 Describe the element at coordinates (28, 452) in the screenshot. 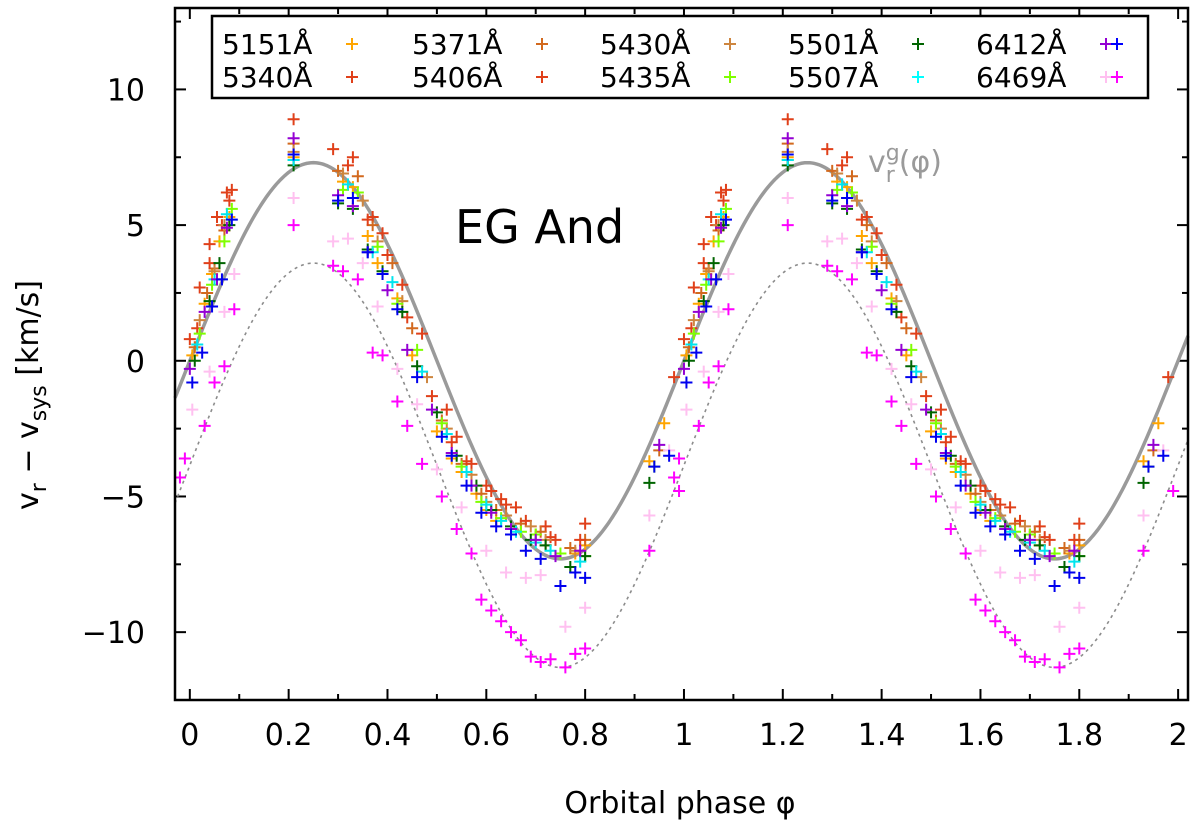

I see `y-axis-title-mid: − v` at that location.